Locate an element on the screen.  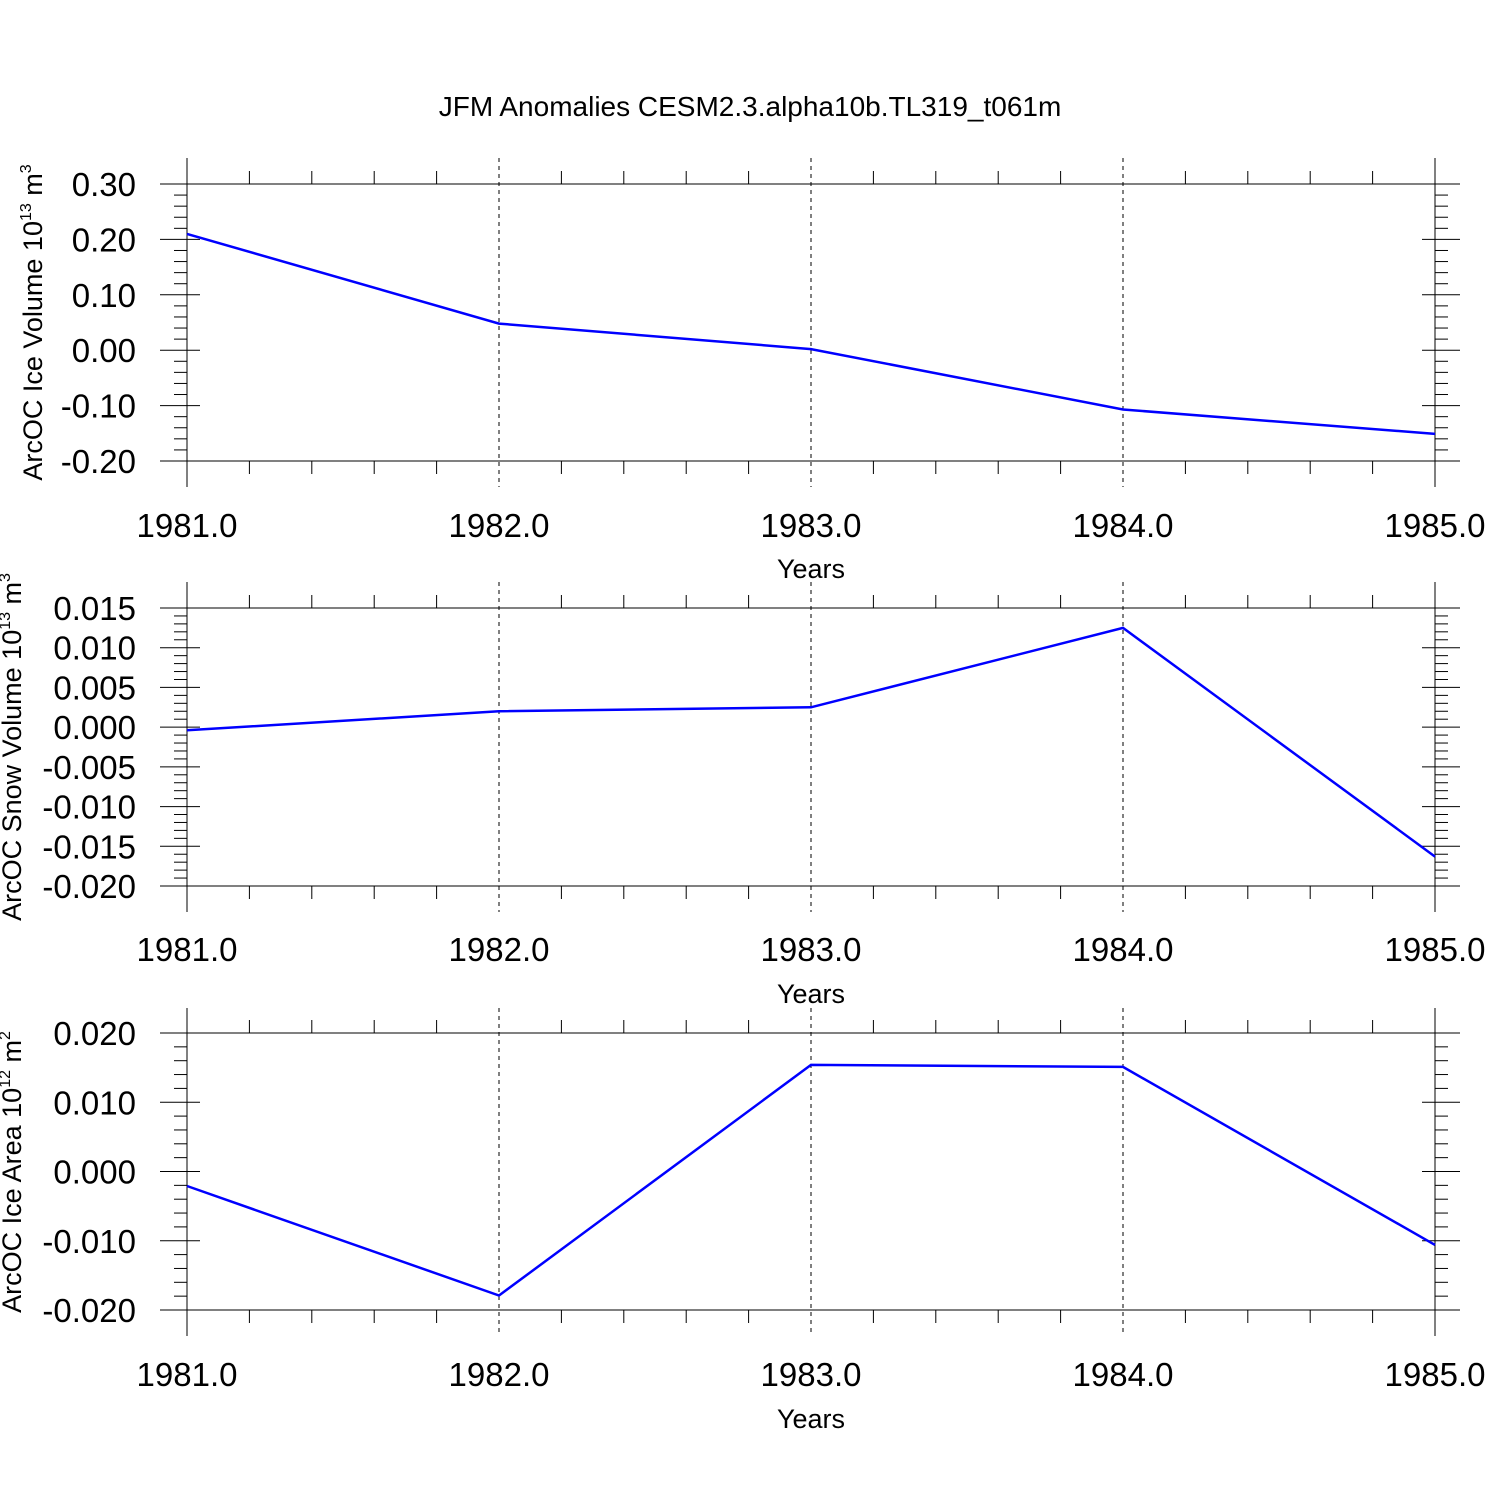
y-tick-label: -0.20 is located at coordinates (98, 461).